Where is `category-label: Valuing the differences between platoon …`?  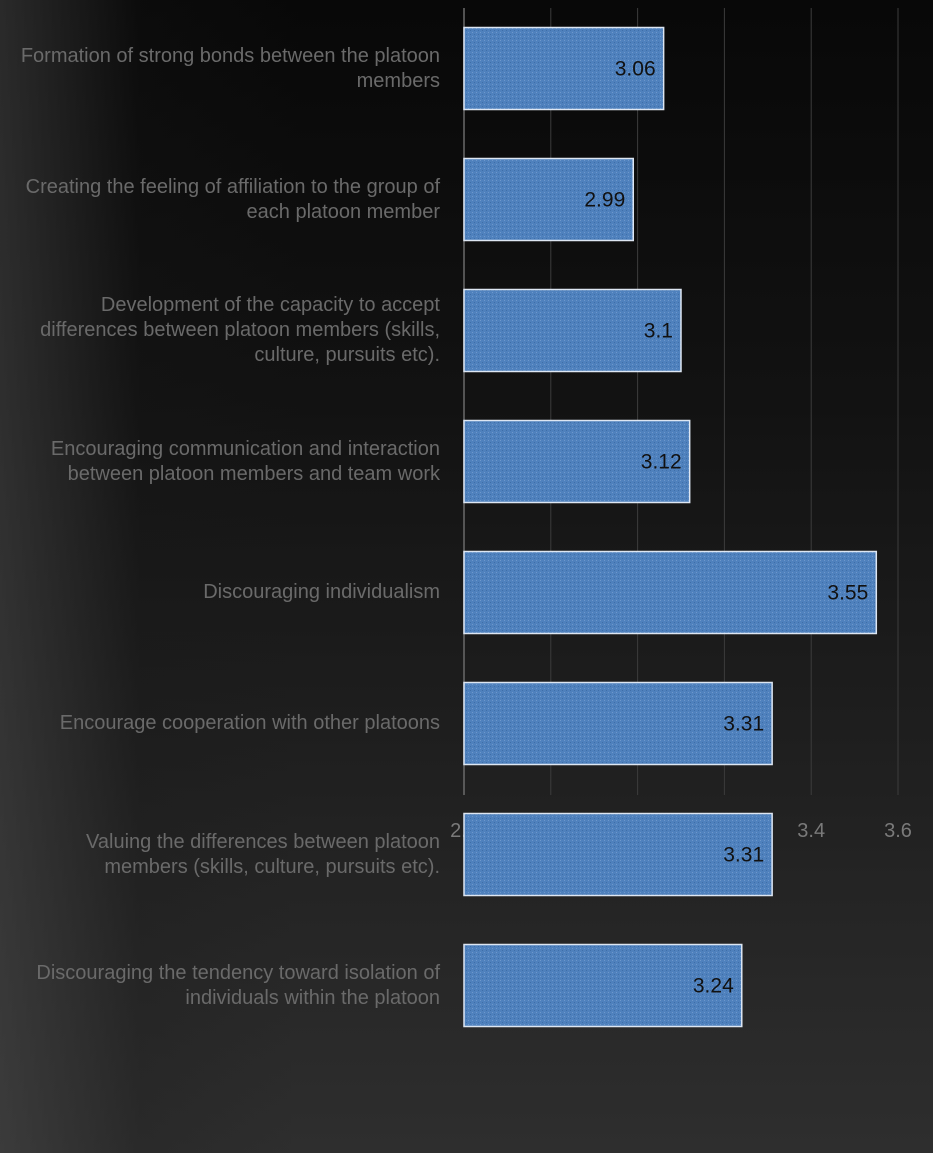 category-label: Valuing the differences between platoon … is located at coordinates (263, 854).